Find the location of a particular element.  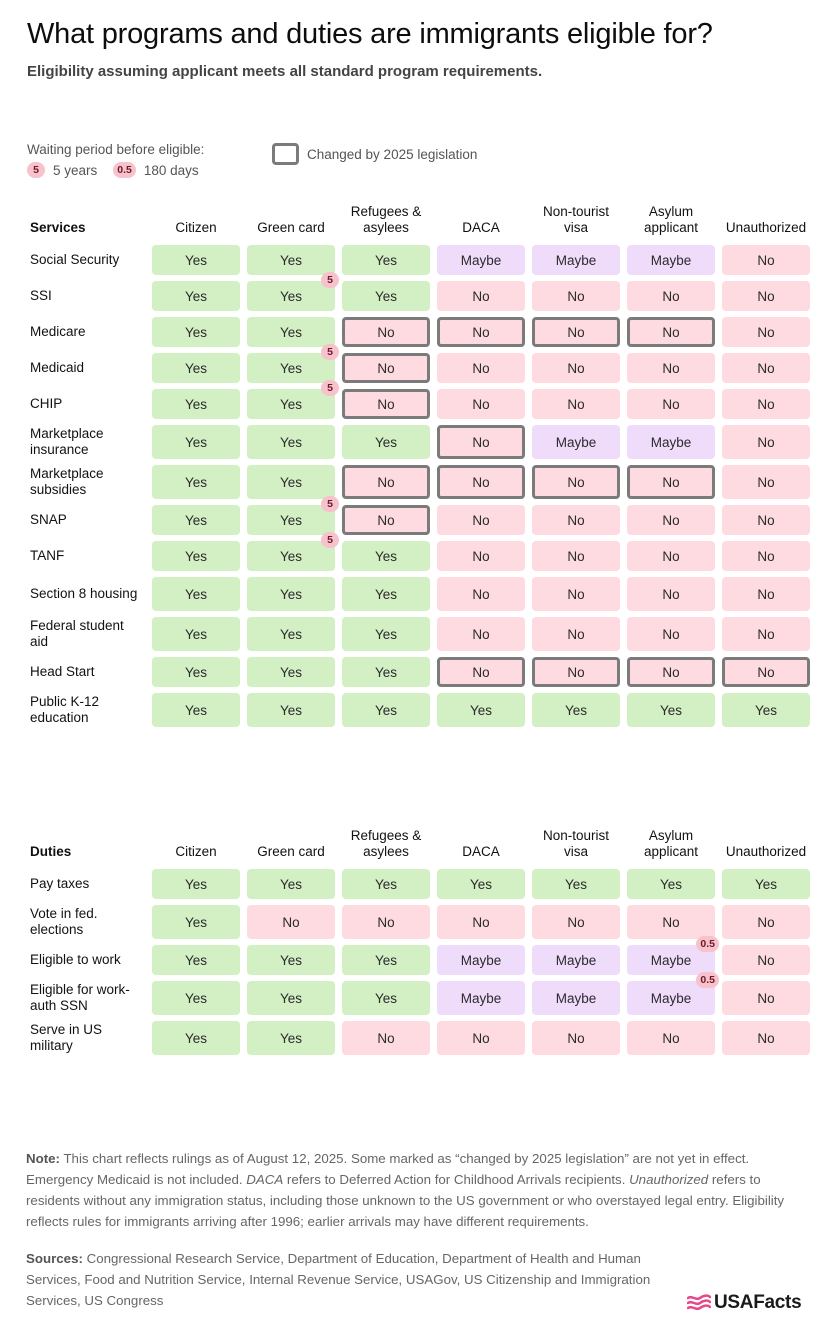

table-row: Medicaid Yes Yes 5 No No No No No is located at coordinates (420, 363).